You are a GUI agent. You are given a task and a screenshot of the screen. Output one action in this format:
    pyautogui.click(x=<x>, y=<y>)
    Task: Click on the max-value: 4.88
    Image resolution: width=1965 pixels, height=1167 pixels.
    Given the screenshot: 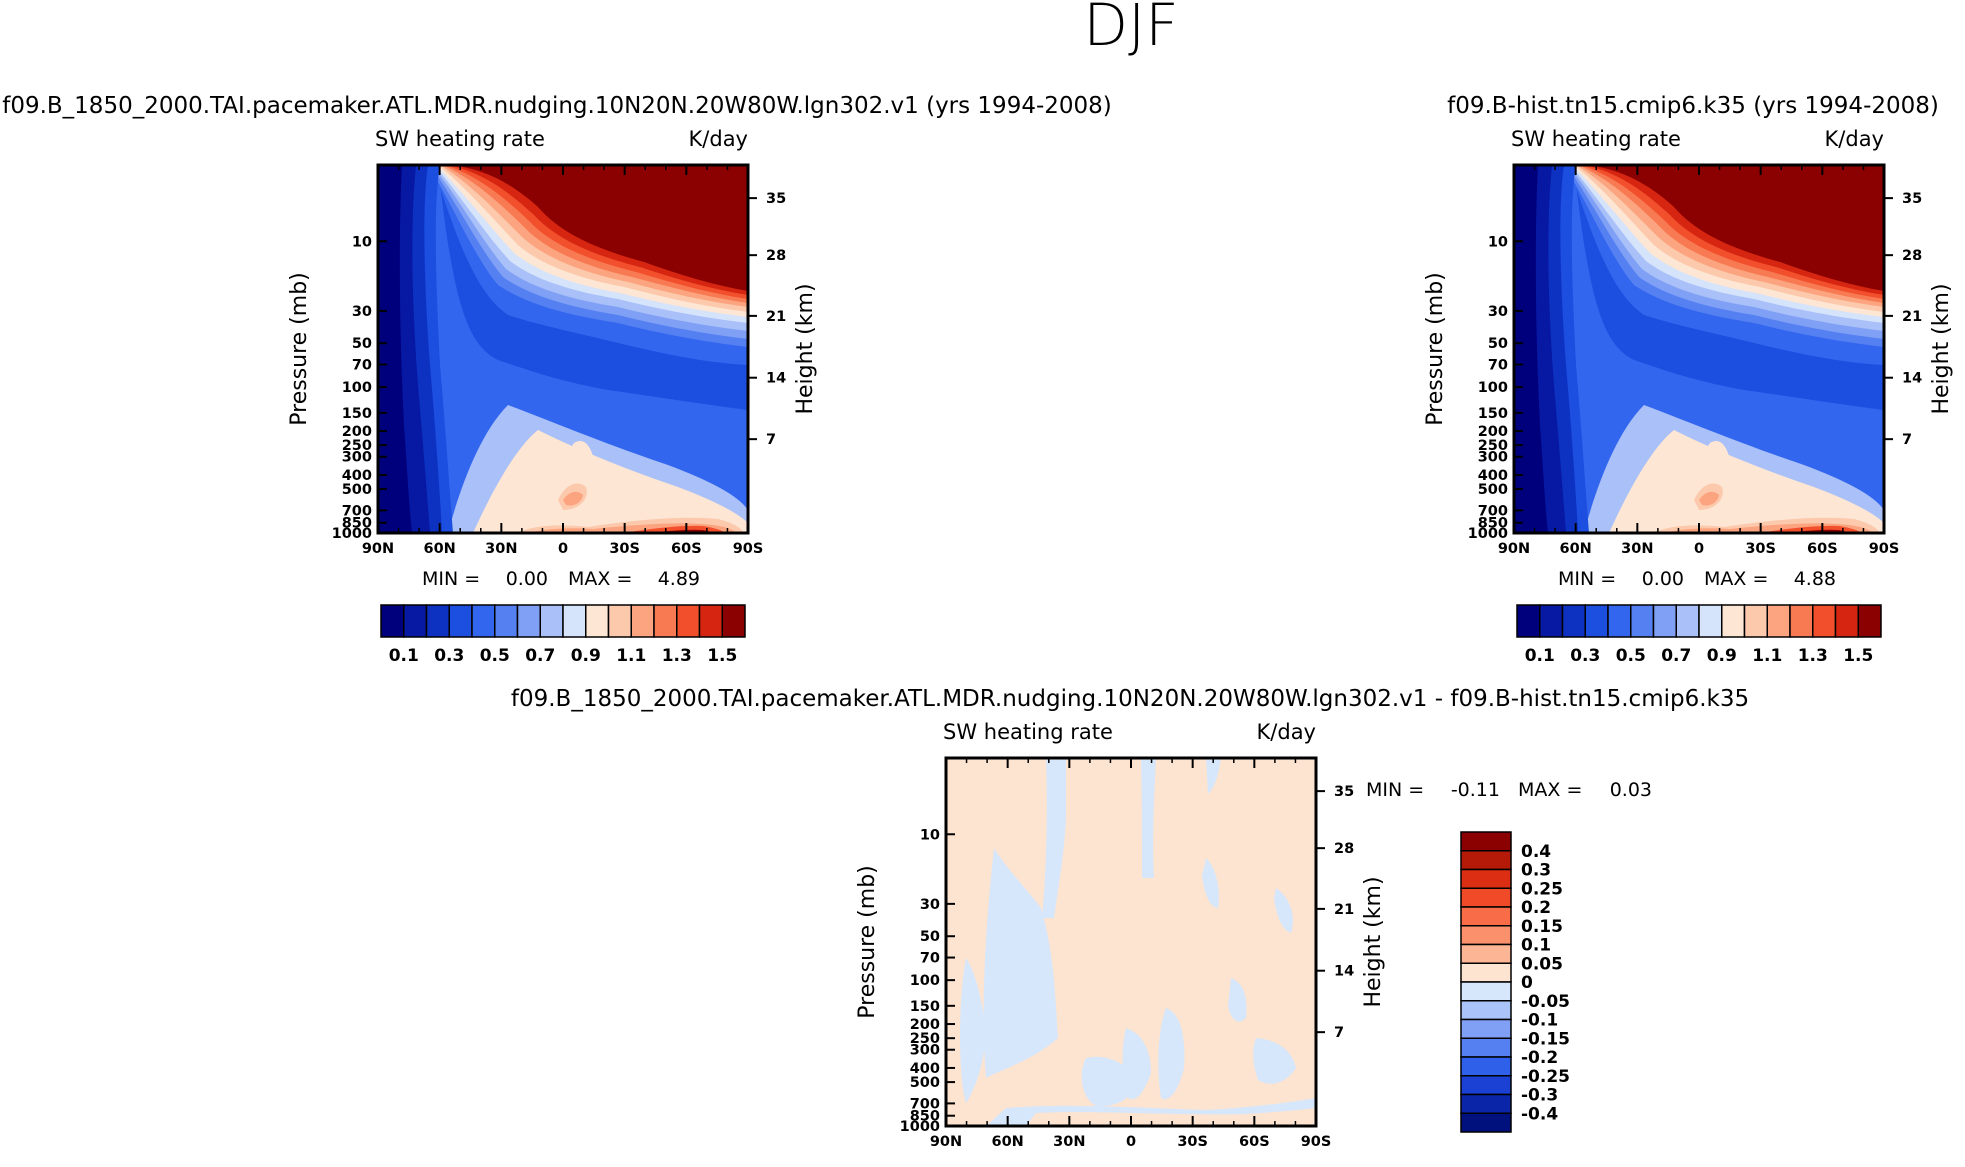 What is the action you would take?
    pyautogui.click(x=1815, y=579)
    